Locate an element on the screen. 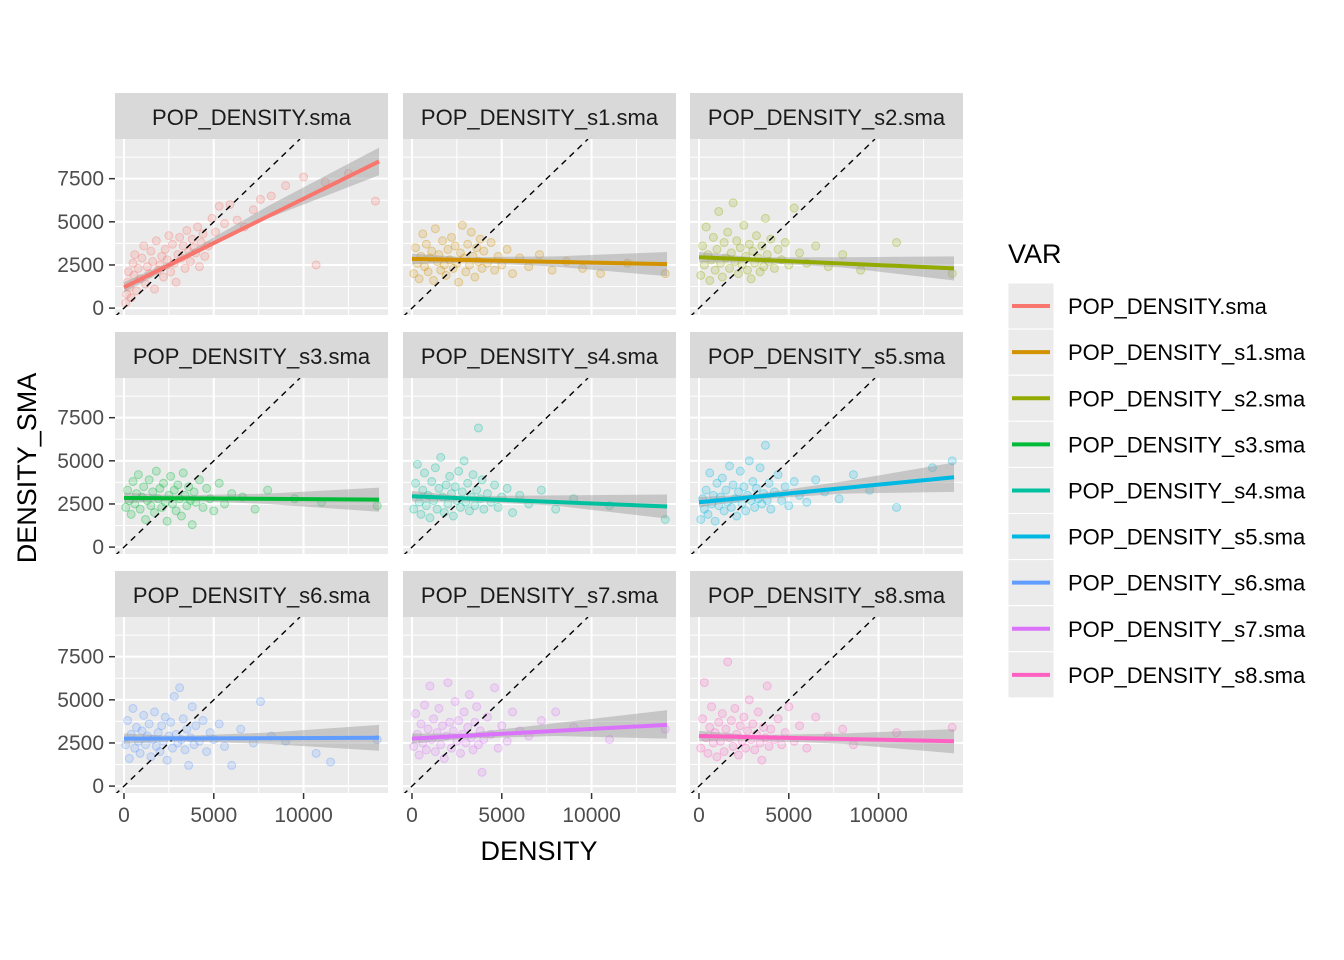 The height and width of the screenshot is (960, 1344). x-tick-label: 10000 is located at coordinates (303, 815).